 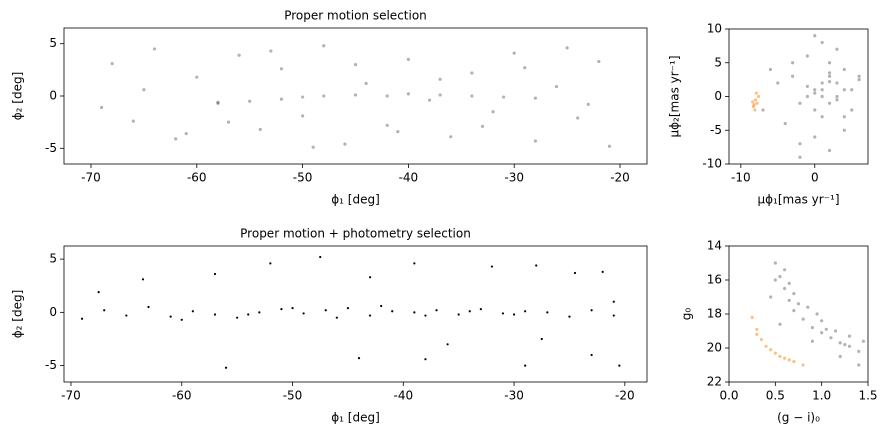 What do you see at coordinates (815, 178) in the screenshot?
I see `x-tick-label: 0` at bounding box center [815, 178].